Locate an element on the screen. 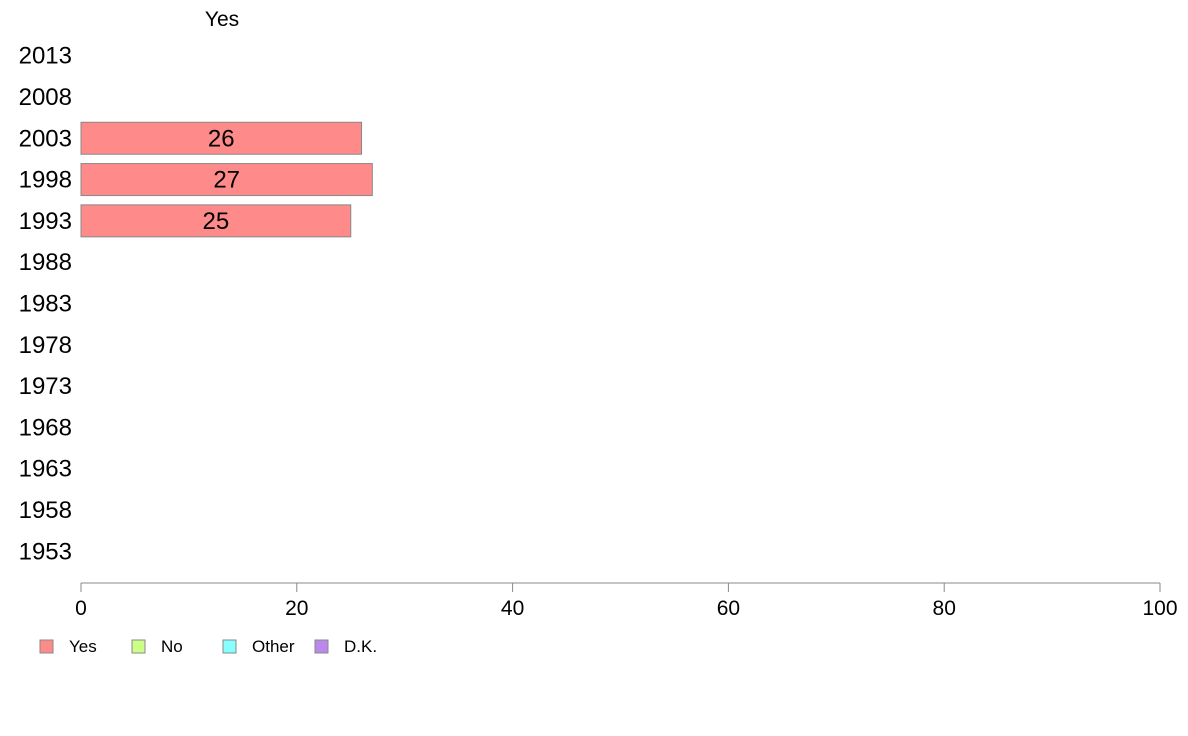  x-axis: 0 20 40 60 80 100 is located at coordinates (626, 601).